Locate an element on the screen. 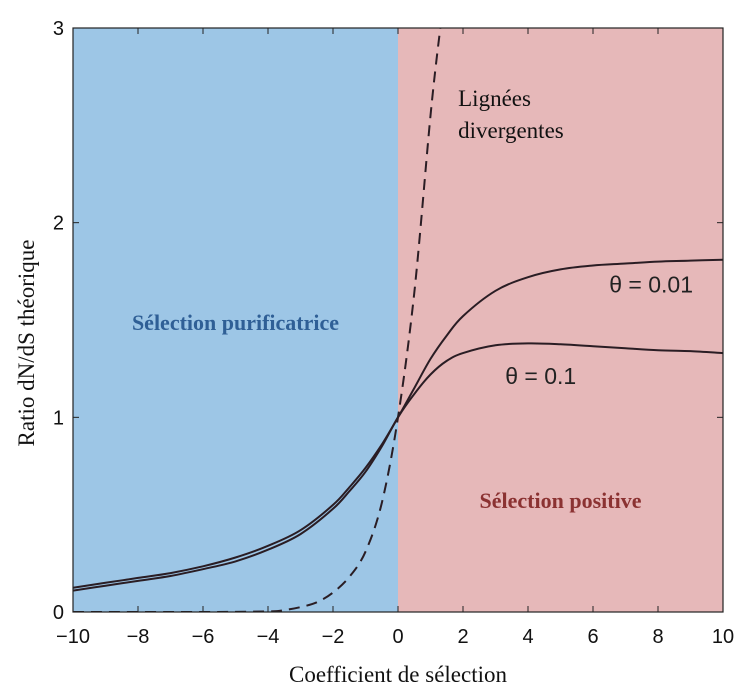 The image size is (734, 691). x-tick-label: −8 is located at coordinates (138, 637).